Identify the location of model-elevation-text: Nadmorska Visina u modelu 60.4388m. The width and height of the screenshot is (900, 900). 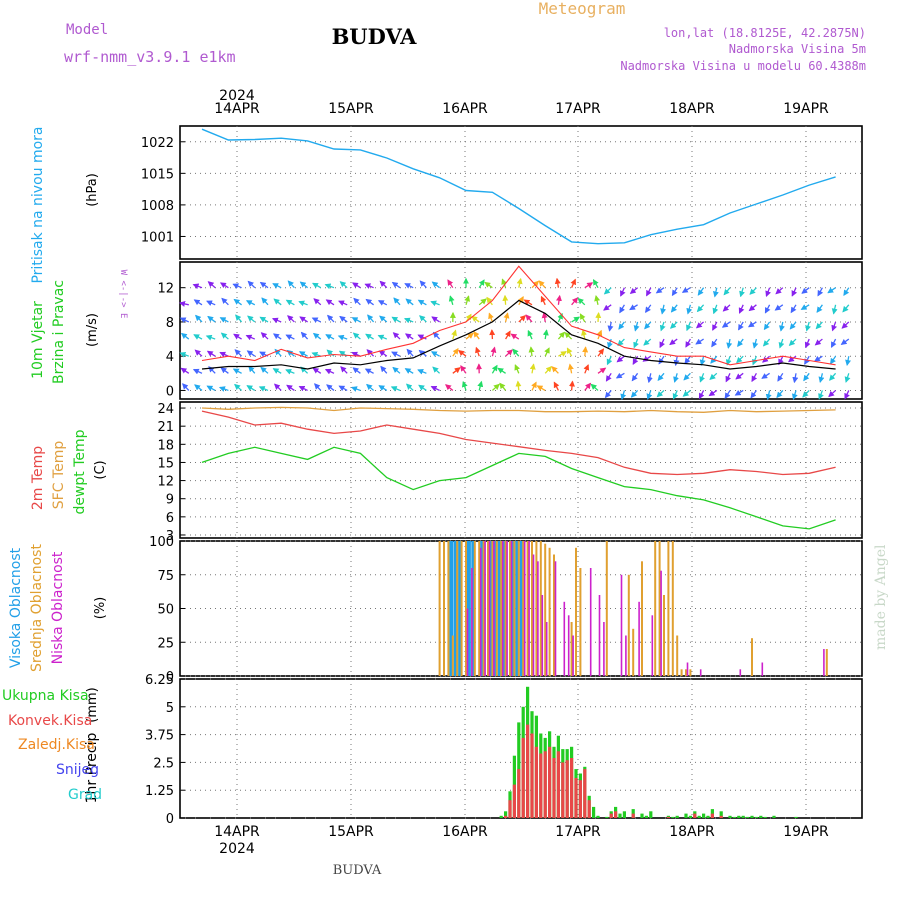
(743, 66).